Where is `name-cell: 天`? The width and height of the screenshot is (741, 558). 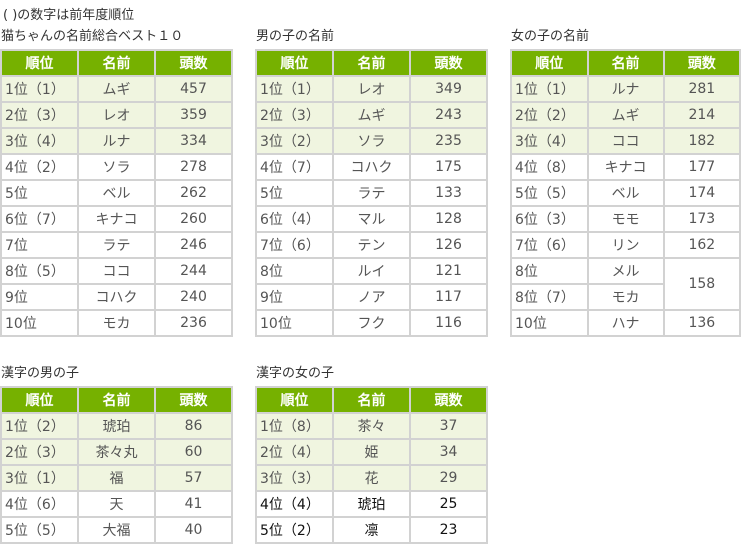
name-cell: 天 is located at coordinates (116, 504).